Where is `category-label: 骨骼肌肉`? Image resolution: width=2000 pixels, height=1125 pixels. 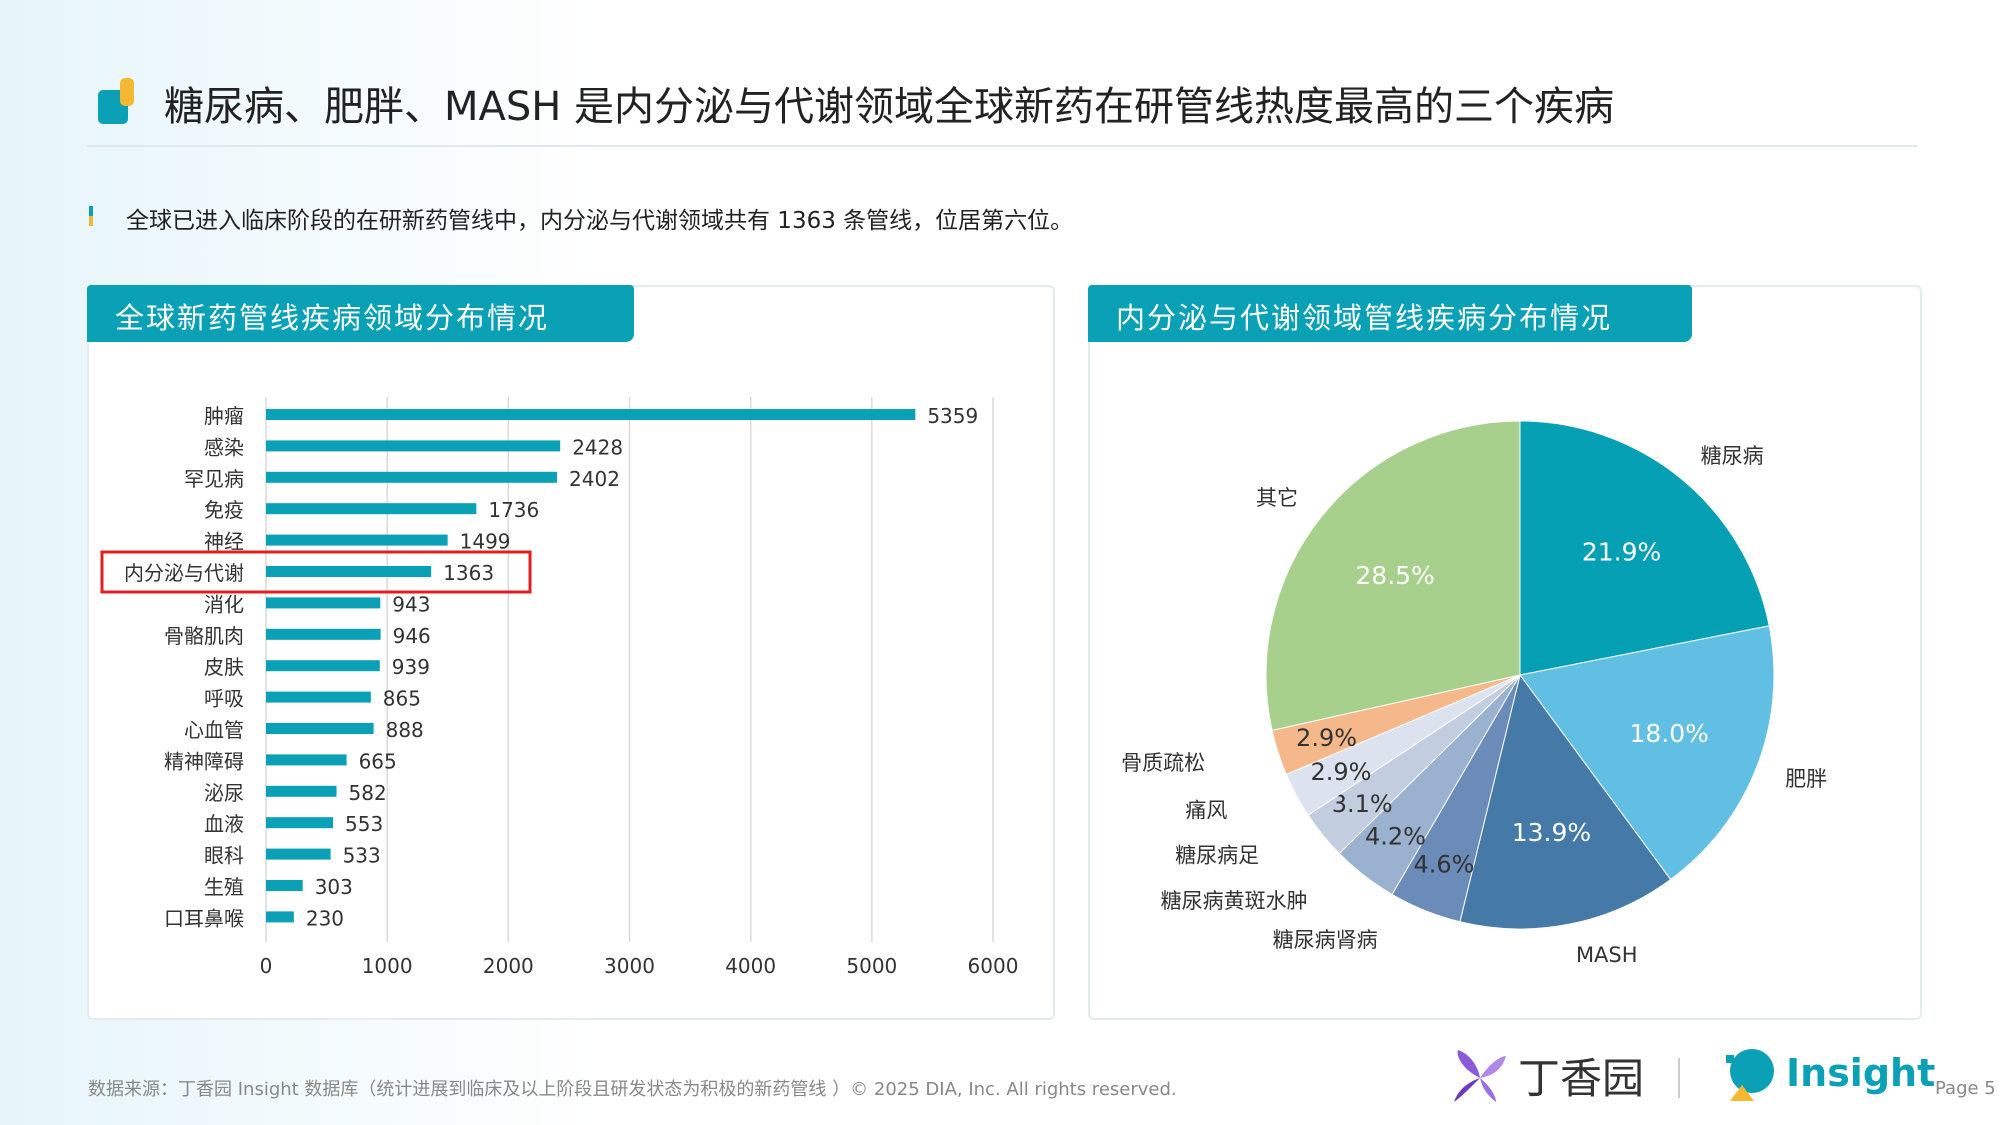
category-label: 骨骼肌肉 is located at coordinates (204, 636).